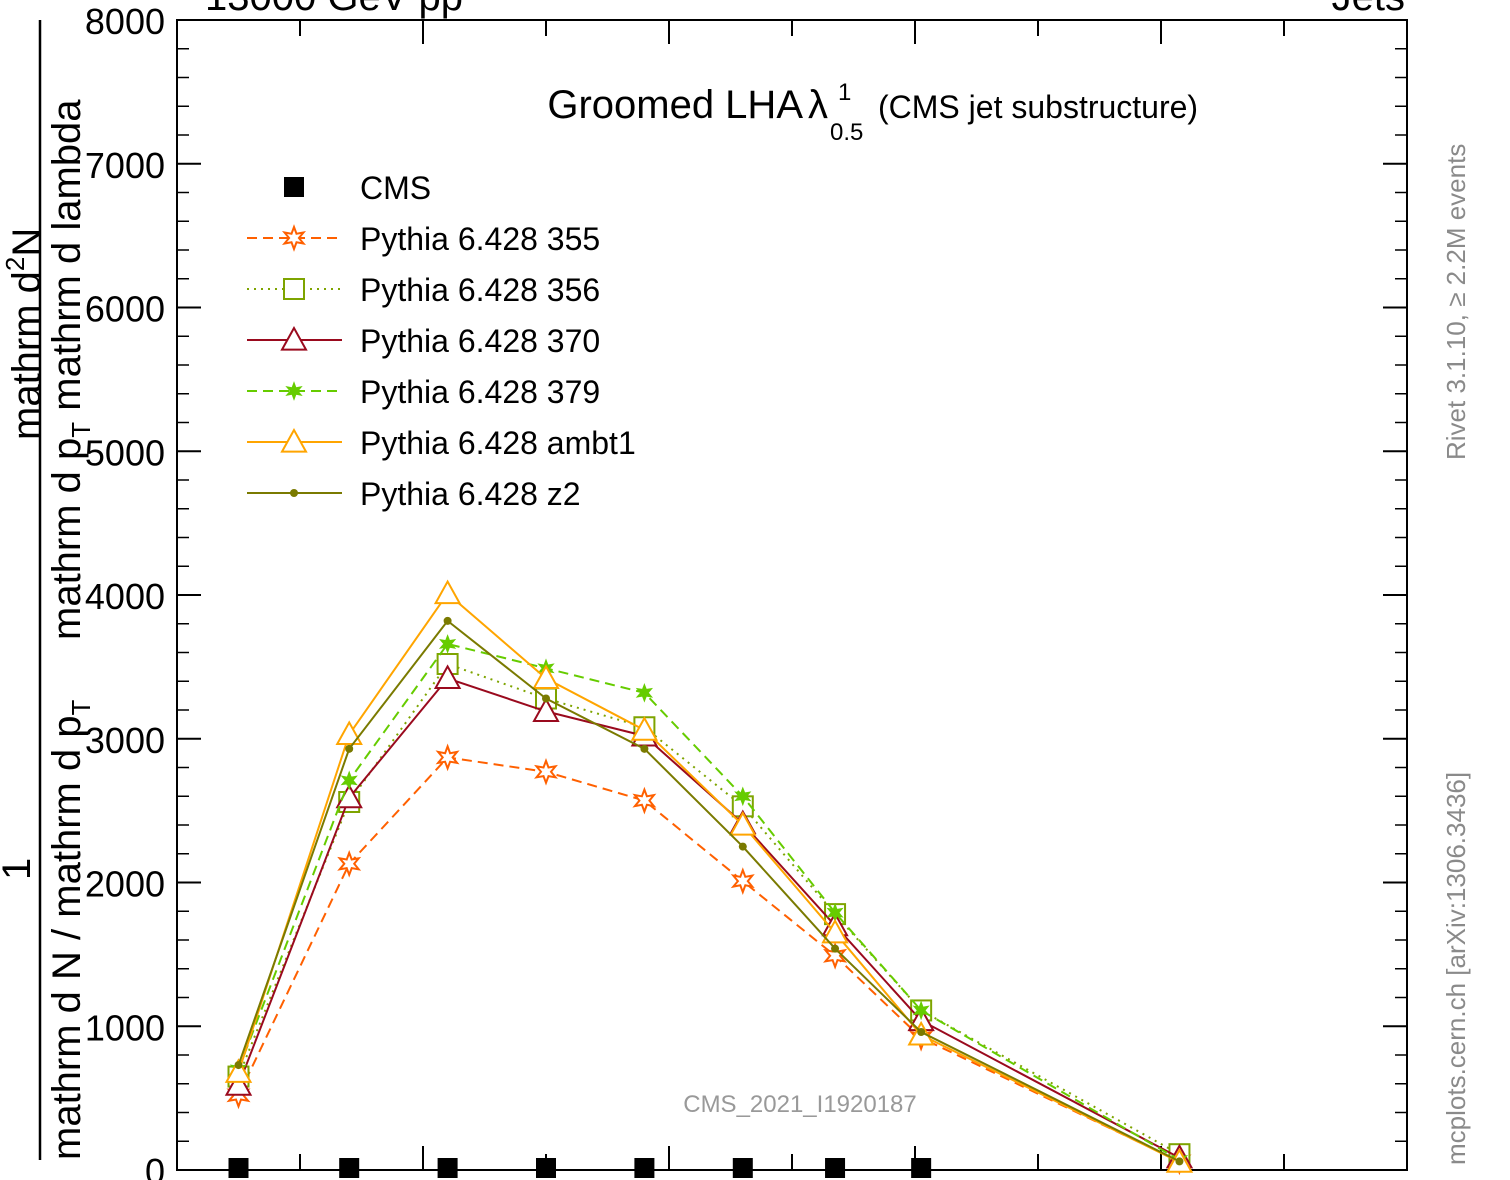 Image resolution: width=1510 pixels, height=1180 pixels. What do you see at coordinates (125, 165) in the screenshot?
I see `y-tick-label: 7000` at bounding box center [125, 165].